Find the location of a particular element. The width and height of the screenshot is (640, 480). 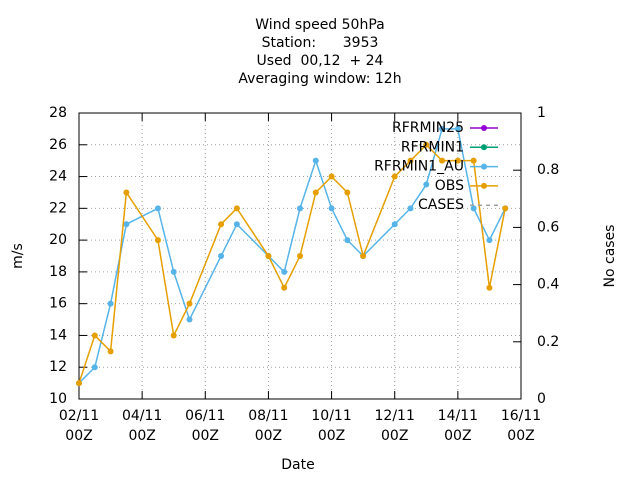

y2-tick-label: 0.8 is located at coordinates (548, 170).